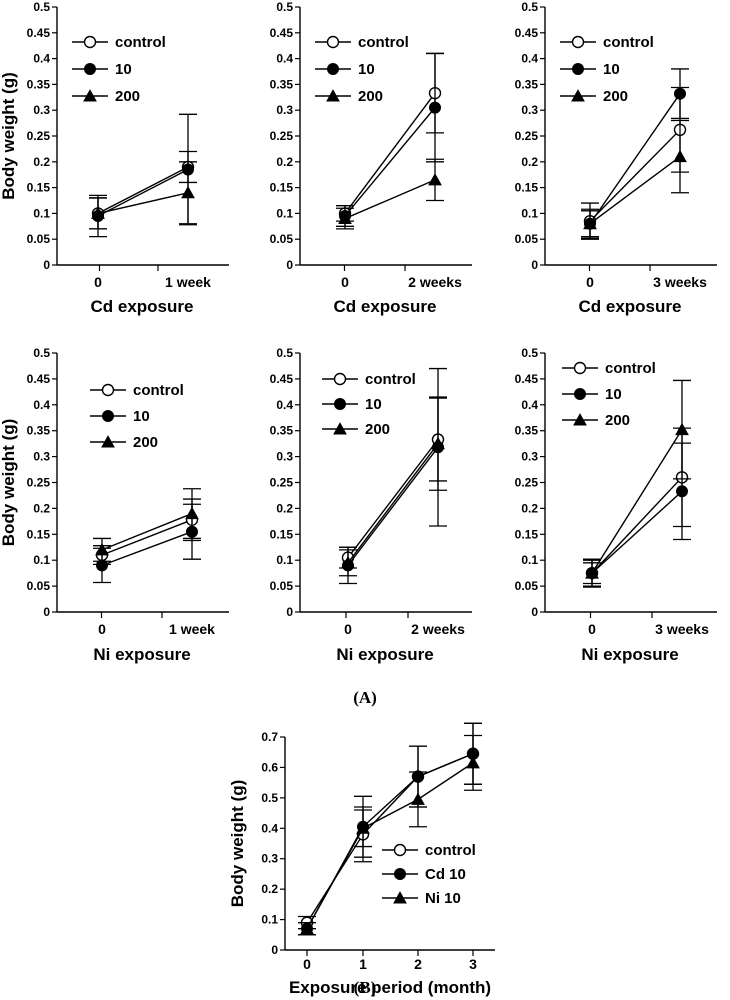 The width and height of the screenshot is (730, 1000). What do you see at coordinates (473, 964) in the screenshot?
I see `x-tick-label: 3` at bounding box center [473, 964].